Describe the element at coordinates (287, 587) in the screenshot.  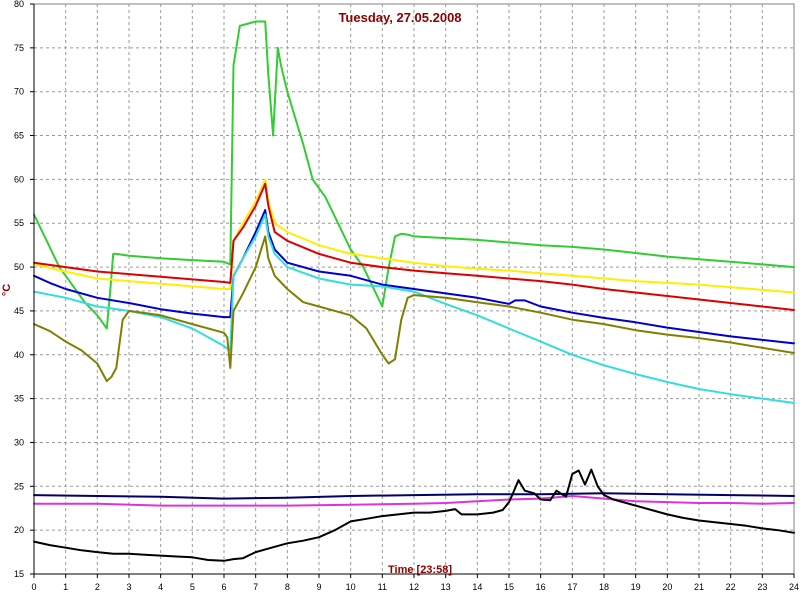
I see `x-tick-label: 8` at that location.